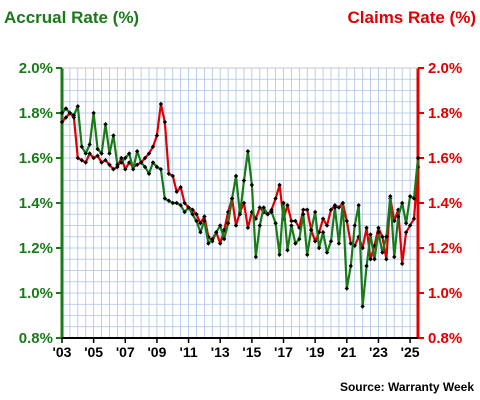 The width and height of the screenshot is (480, 400). What do you see at coordinates (36, 158) in the screenshot?
I see `left-tick-label: 1.6%` at bounding box center [36, 158].